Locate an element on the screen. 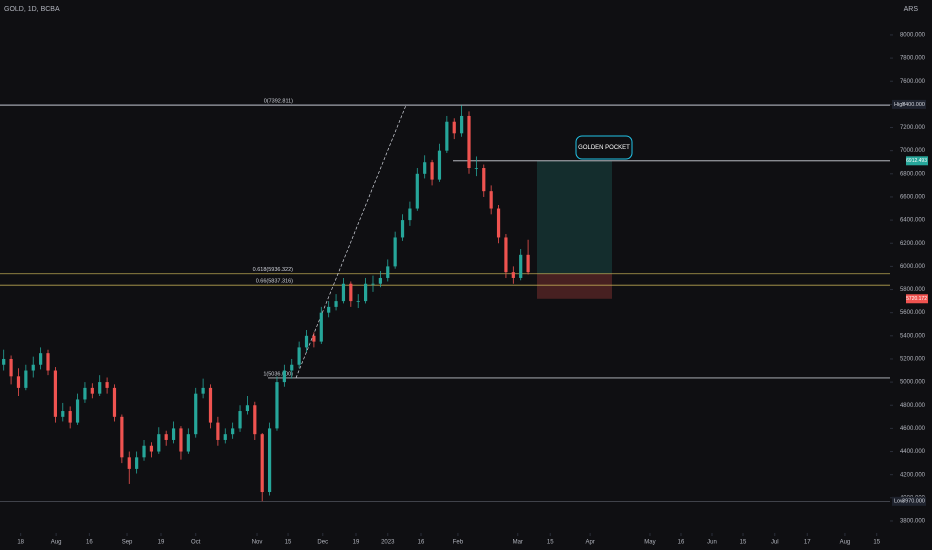 This screenshot has width=932, height=550. y-tick-label: 7000.000 is located at coordinates (913, 151).